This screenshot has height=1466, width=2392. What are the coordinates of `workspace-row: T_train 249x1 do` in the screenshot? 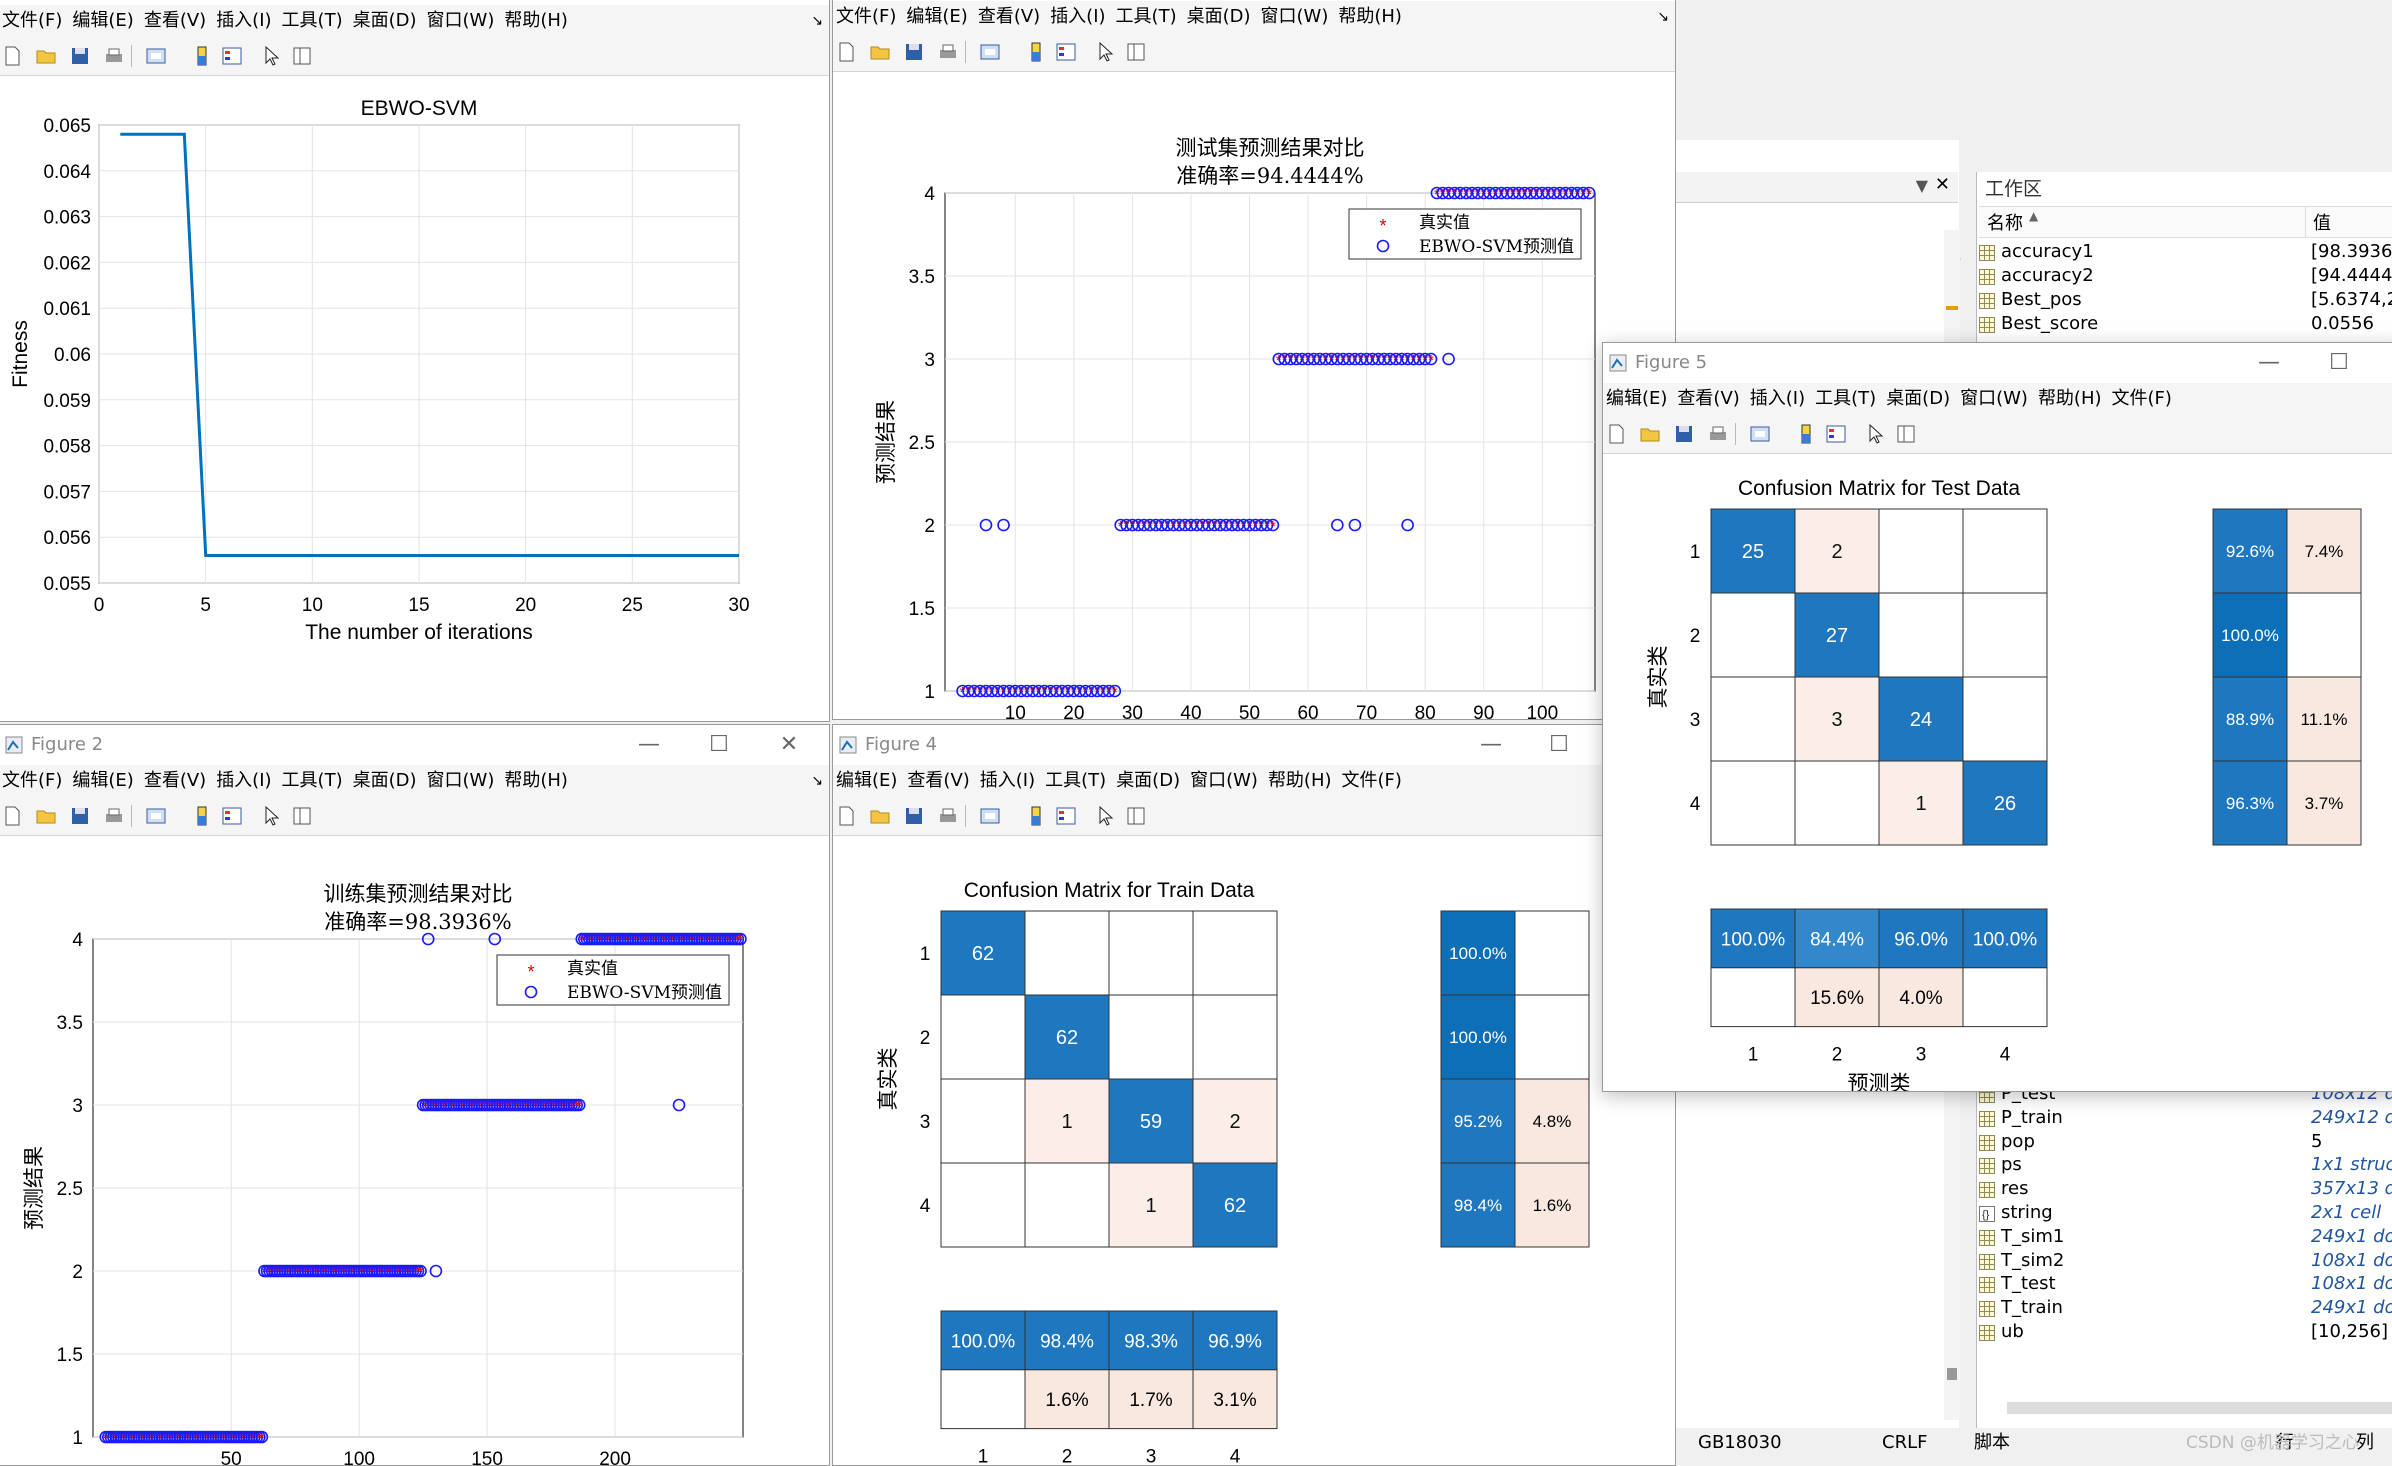 It's located at (2184, 1308).